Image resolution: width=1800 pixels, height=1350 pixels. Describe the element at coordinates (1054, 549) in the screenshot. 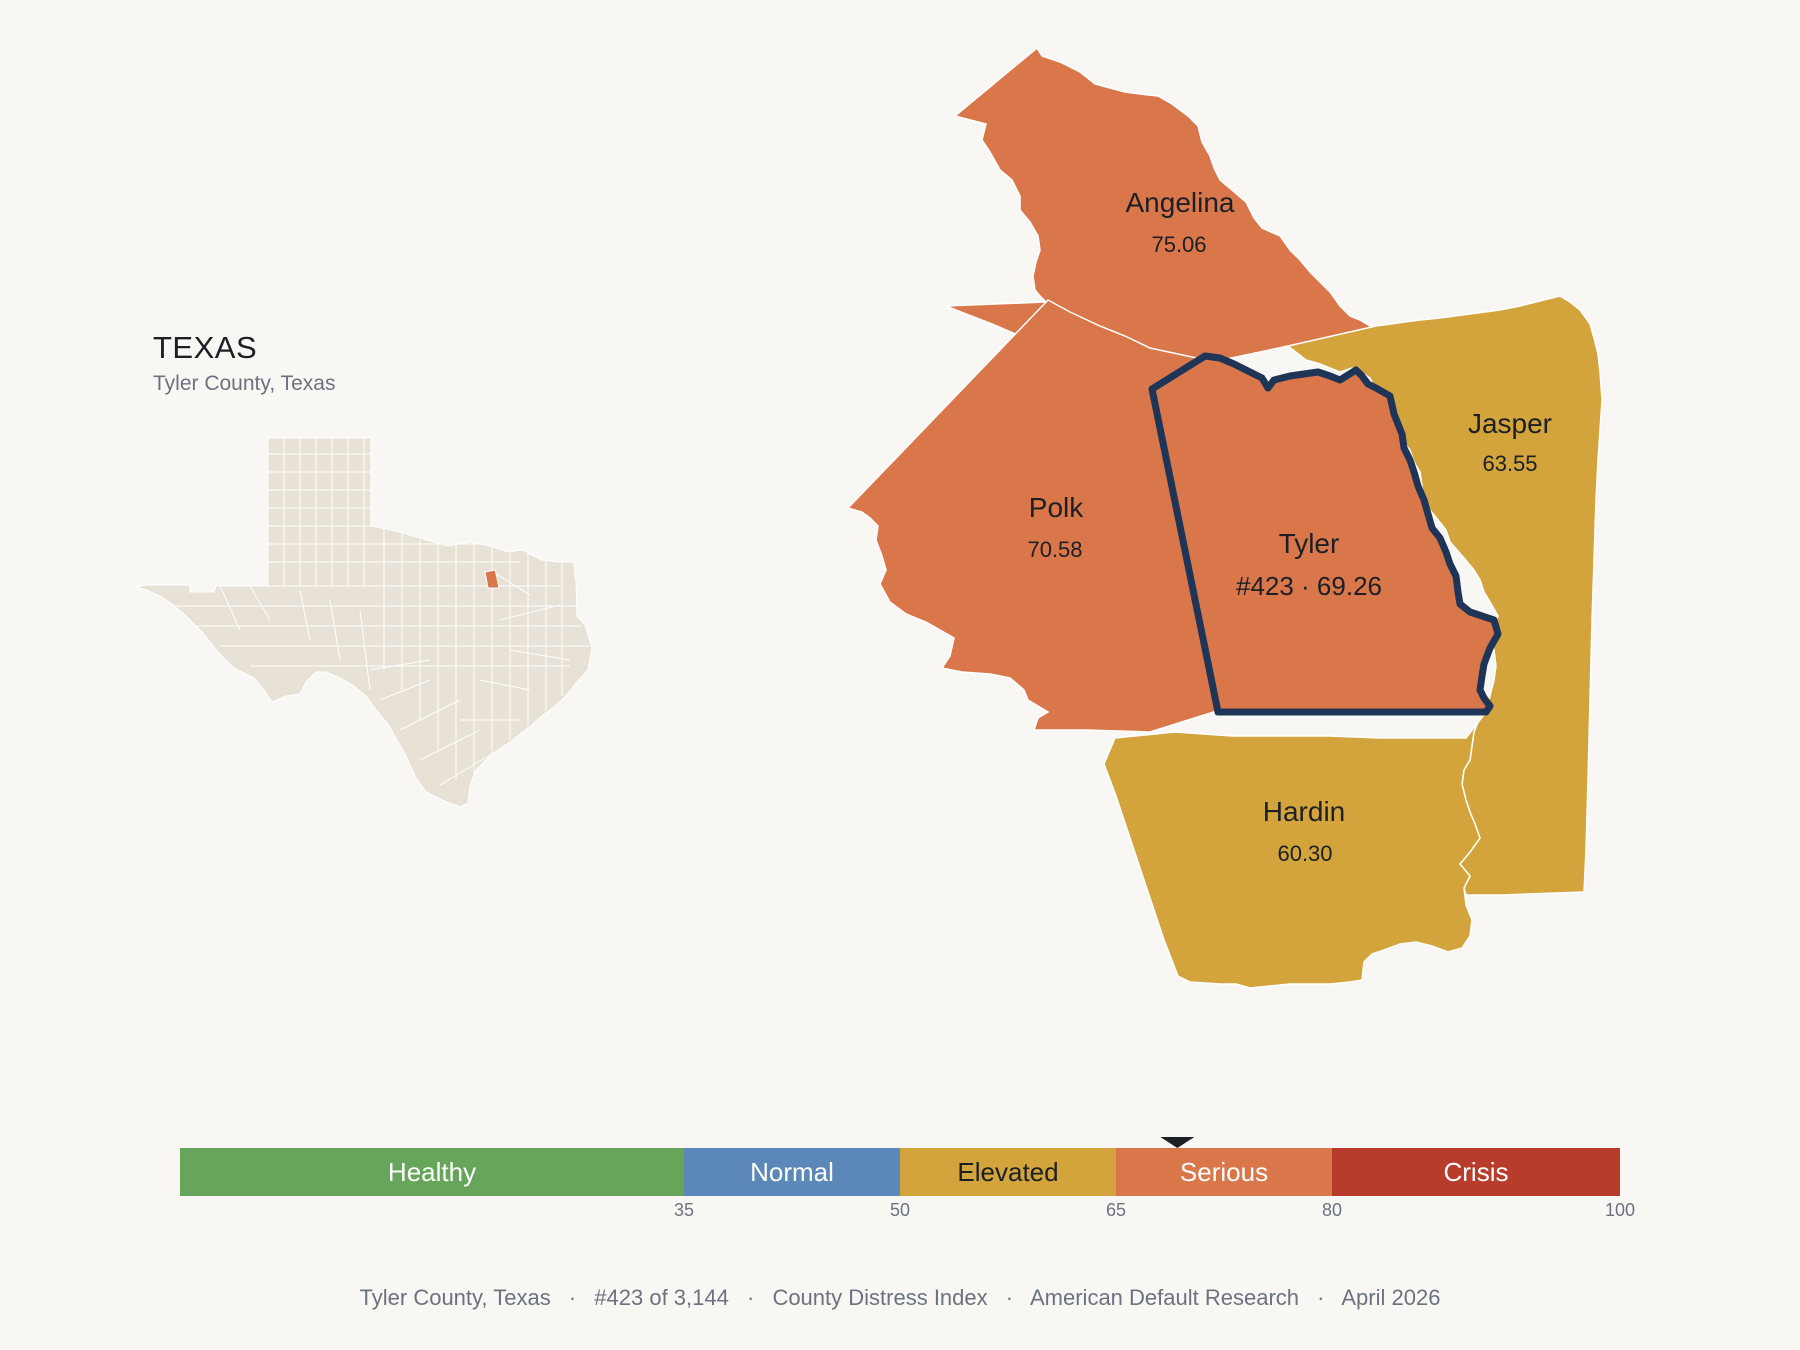

I see `county-score-polk: 70.58` at that location.